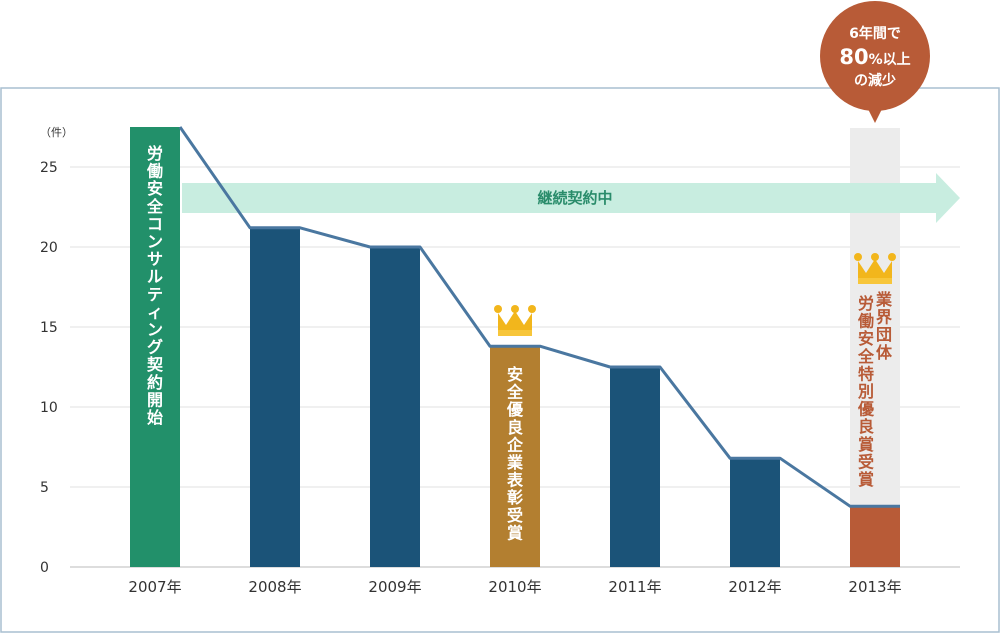  Describe the element at coordinates (49, 328) in the screenshot. I see `y-tick-label: 15` at that location.